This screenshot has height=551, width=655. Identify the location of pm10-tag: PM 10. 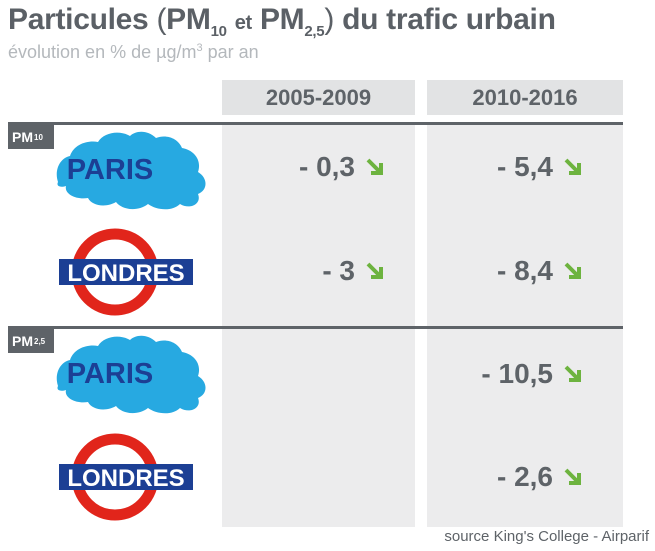
(31, 137).